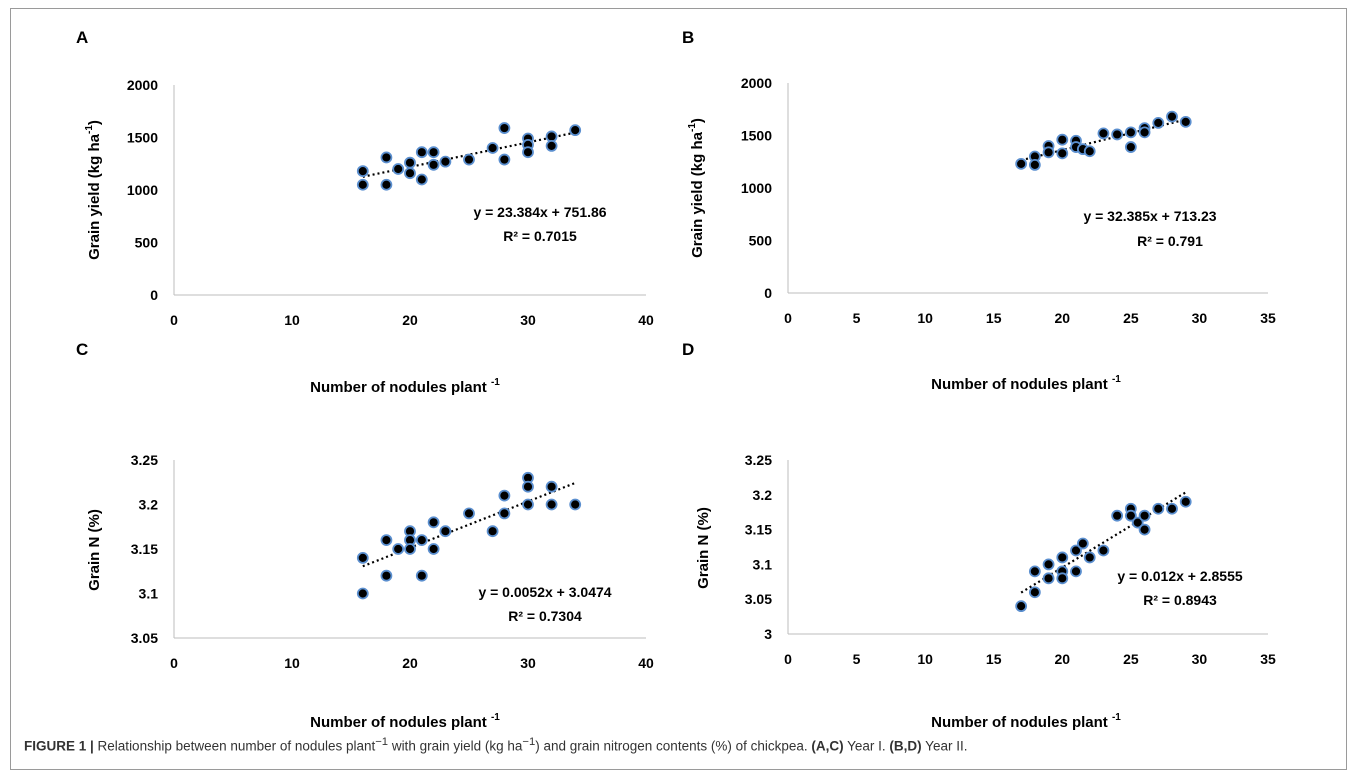  What do you see at coordinates (82, 349) in the screenshot?
I see `panel-letter-c: C` at bounding box center [82, 349].